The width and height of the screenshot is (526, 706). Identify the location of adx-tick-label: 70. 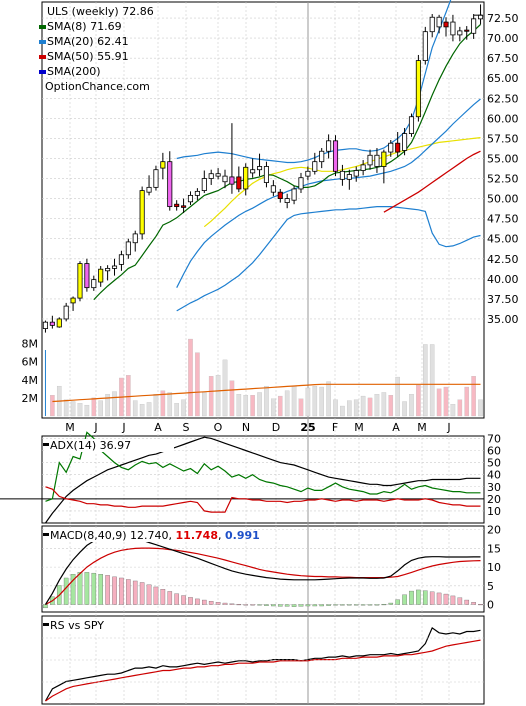
(494, 438).